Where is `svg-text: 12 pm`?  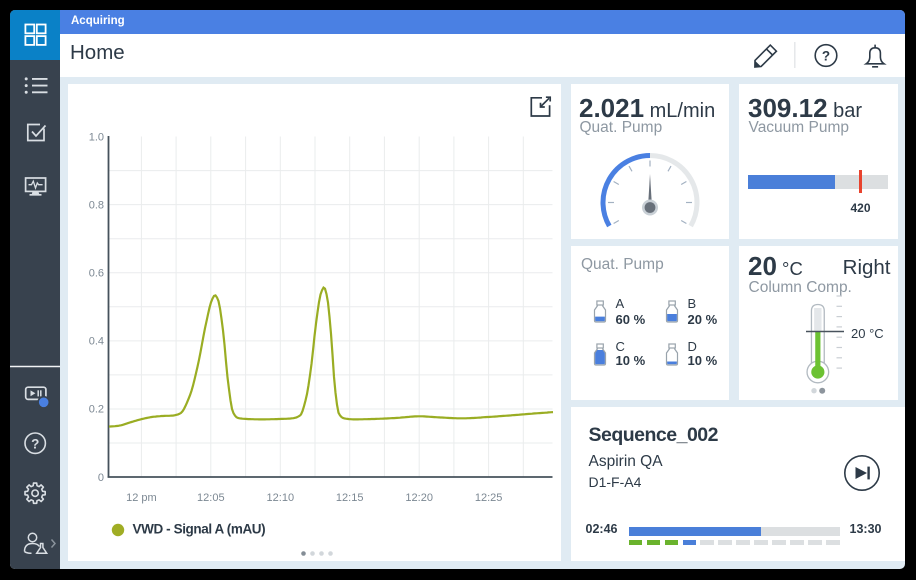
svg-text: 12 pm is located at coordinates (141, 498).